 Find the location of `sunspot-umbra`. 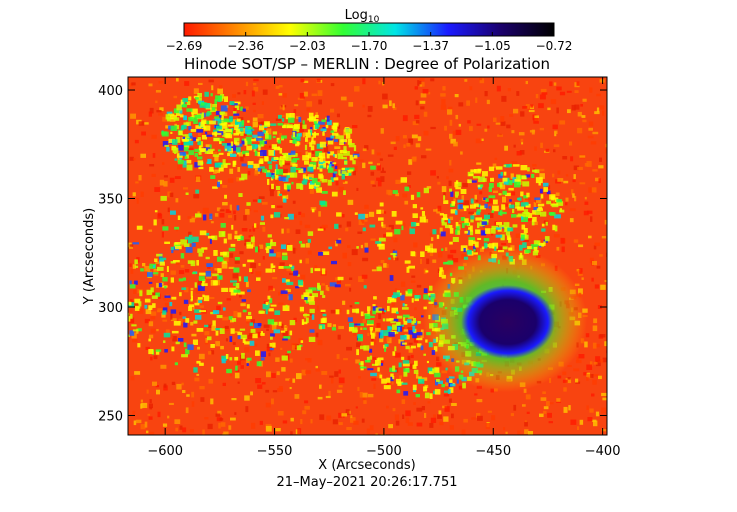

sunspot-umbra is located at coordinates (508, 322).